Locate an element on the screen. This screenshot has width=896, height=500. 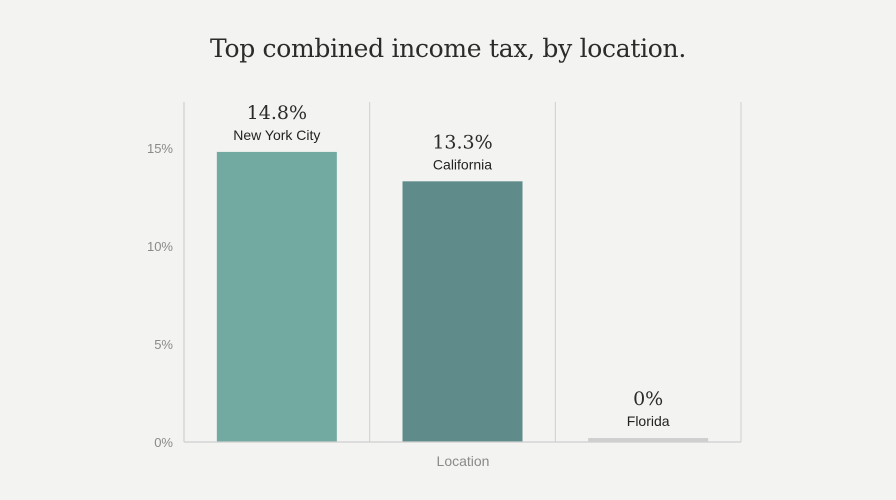
y-tick-label: 10% is located at coordinates (160, 246).